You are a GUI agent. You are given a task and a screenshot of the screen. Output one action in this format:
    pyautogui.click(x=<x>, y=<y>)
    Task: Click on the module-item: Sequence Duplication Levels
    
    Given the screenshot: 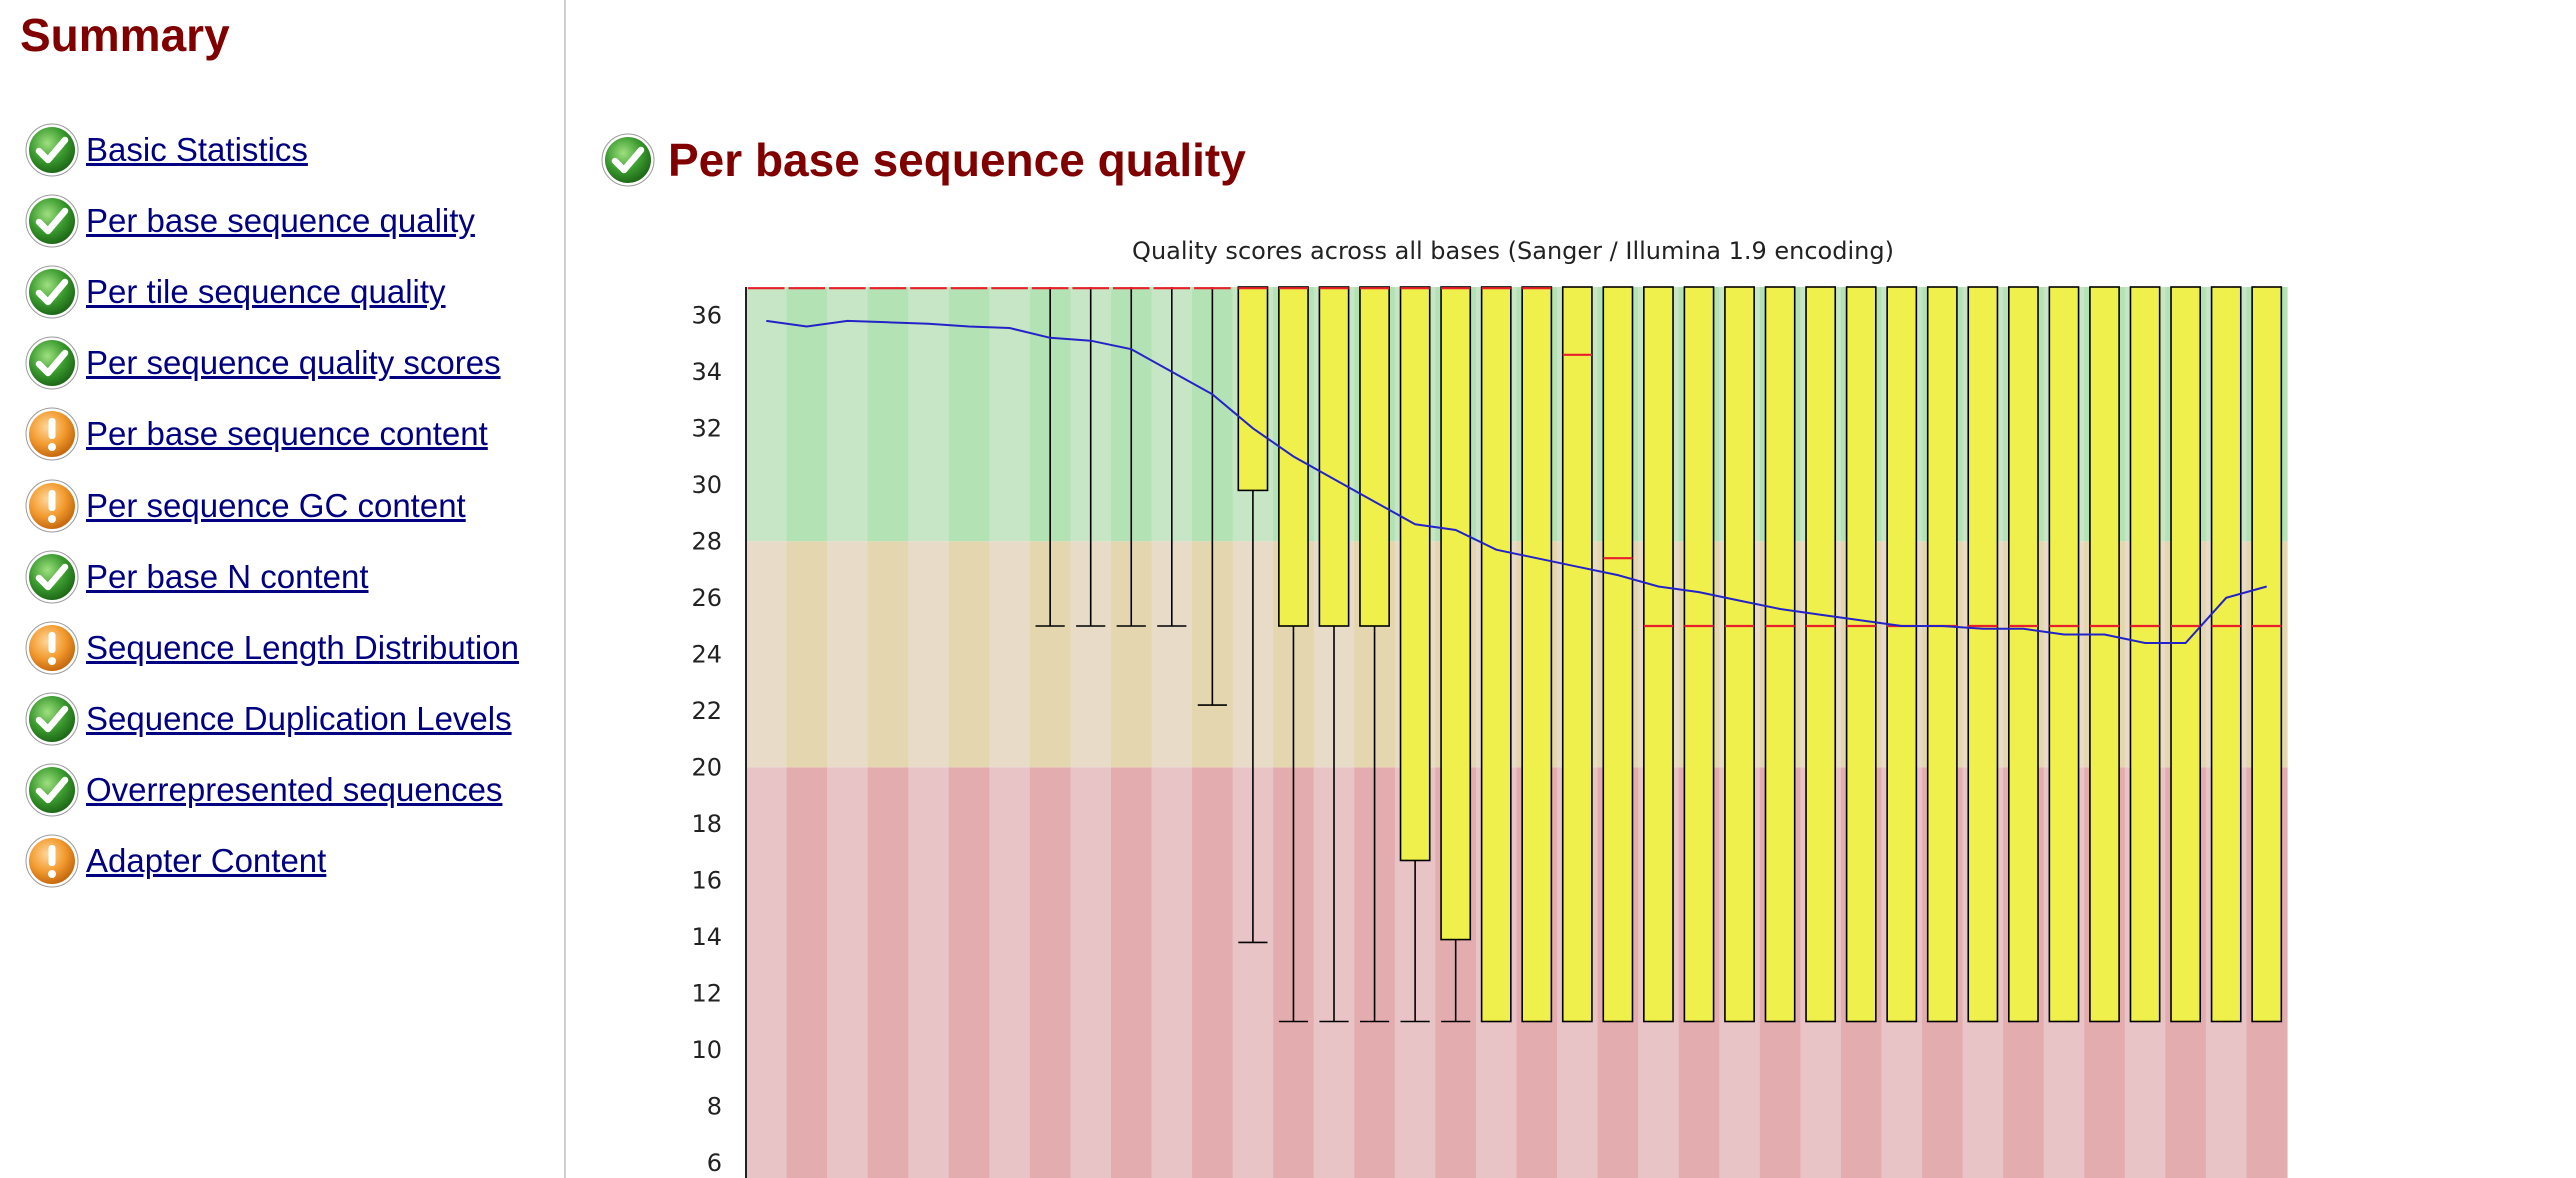 What is the action you would take?
    pyautogui.click(x=271, y=719)
    